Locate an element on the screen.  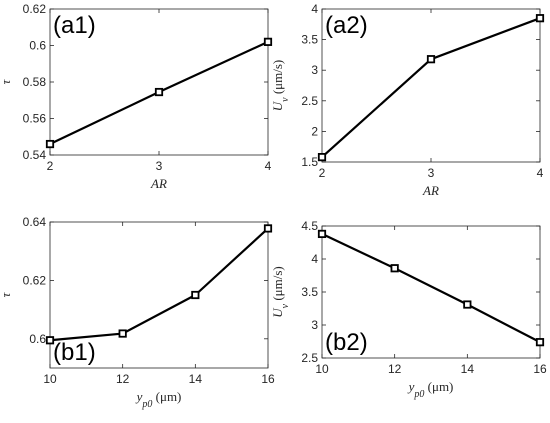
y-tick-label: 0.64 is located at coordinates (35, 222).